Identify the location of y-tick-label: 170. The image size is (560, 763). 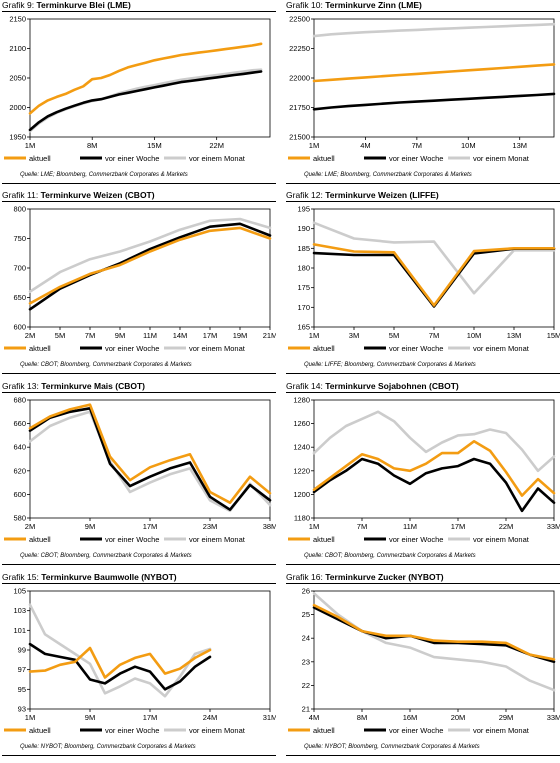
(303, 307).